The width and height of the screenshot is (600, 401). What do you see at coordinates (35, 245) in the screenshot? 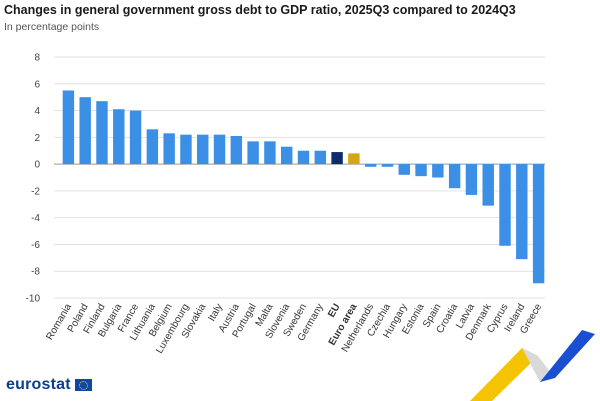
I see `y-tick-label: -6` at bounding box center [35, 245].